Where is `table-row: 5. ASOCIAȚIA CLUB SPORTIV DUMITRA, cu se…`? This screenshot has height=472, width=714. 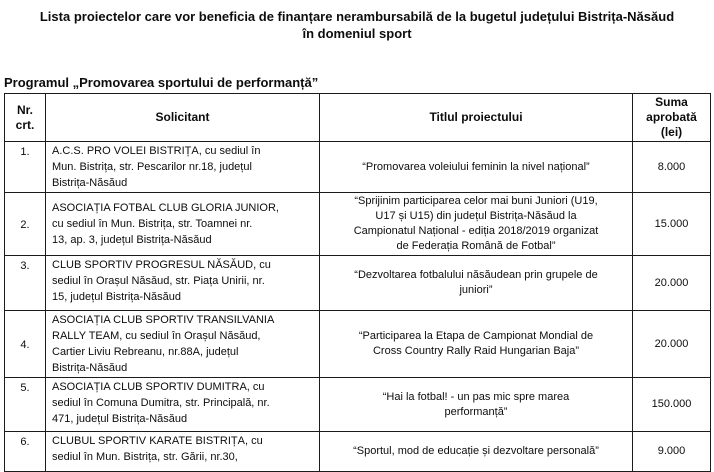
table-row: 5. ASOCIAȚIA CLUB SPORTIV DUMITRA, cu se… is located at coordinates (357, 404).